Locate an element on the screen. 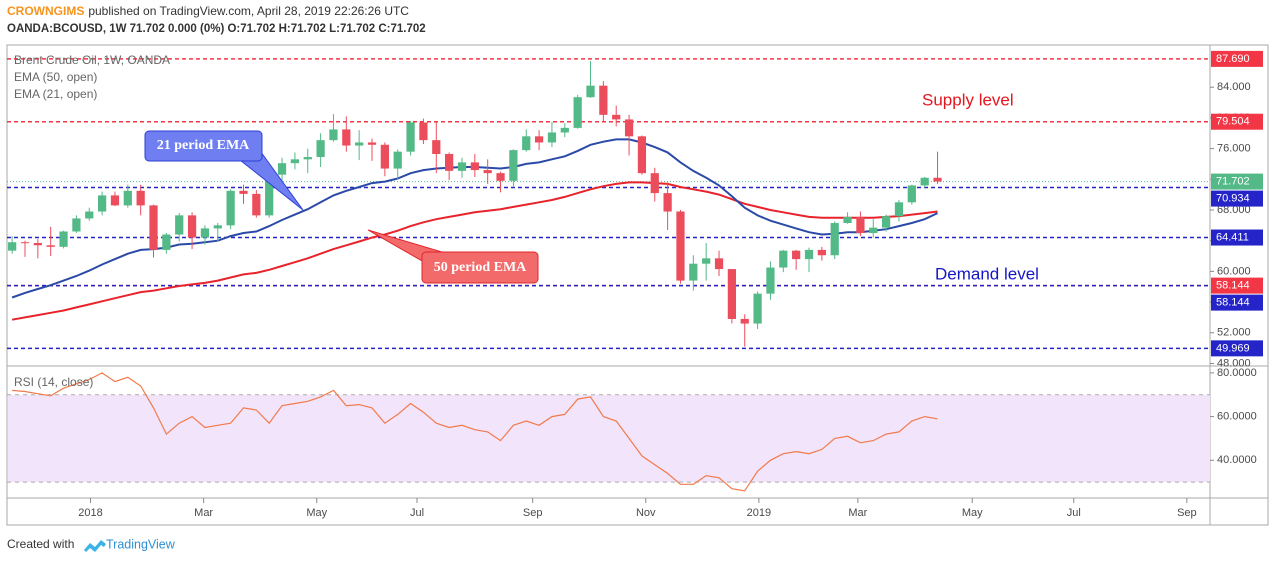  callout-box is located at coordinates (480, 267).